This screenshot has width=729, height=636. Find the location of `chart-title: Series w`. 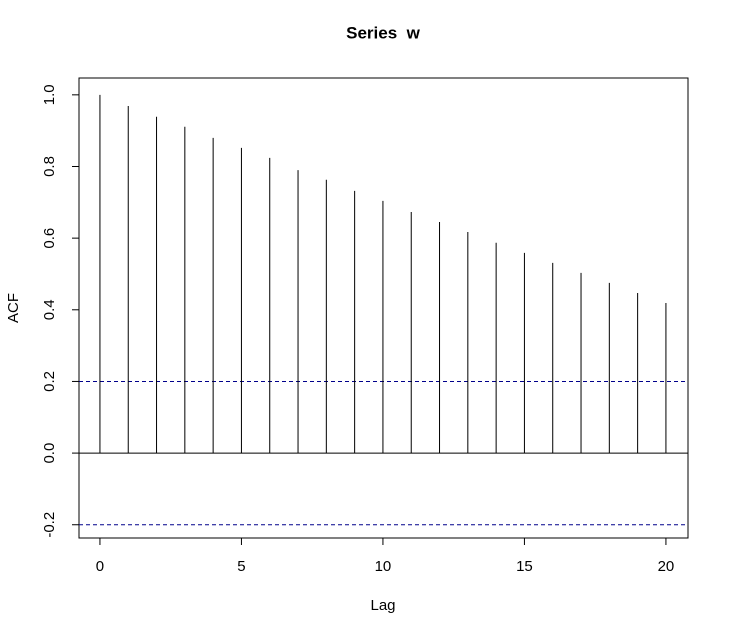

chart-title: Series w is located at coordinates (383, 32).